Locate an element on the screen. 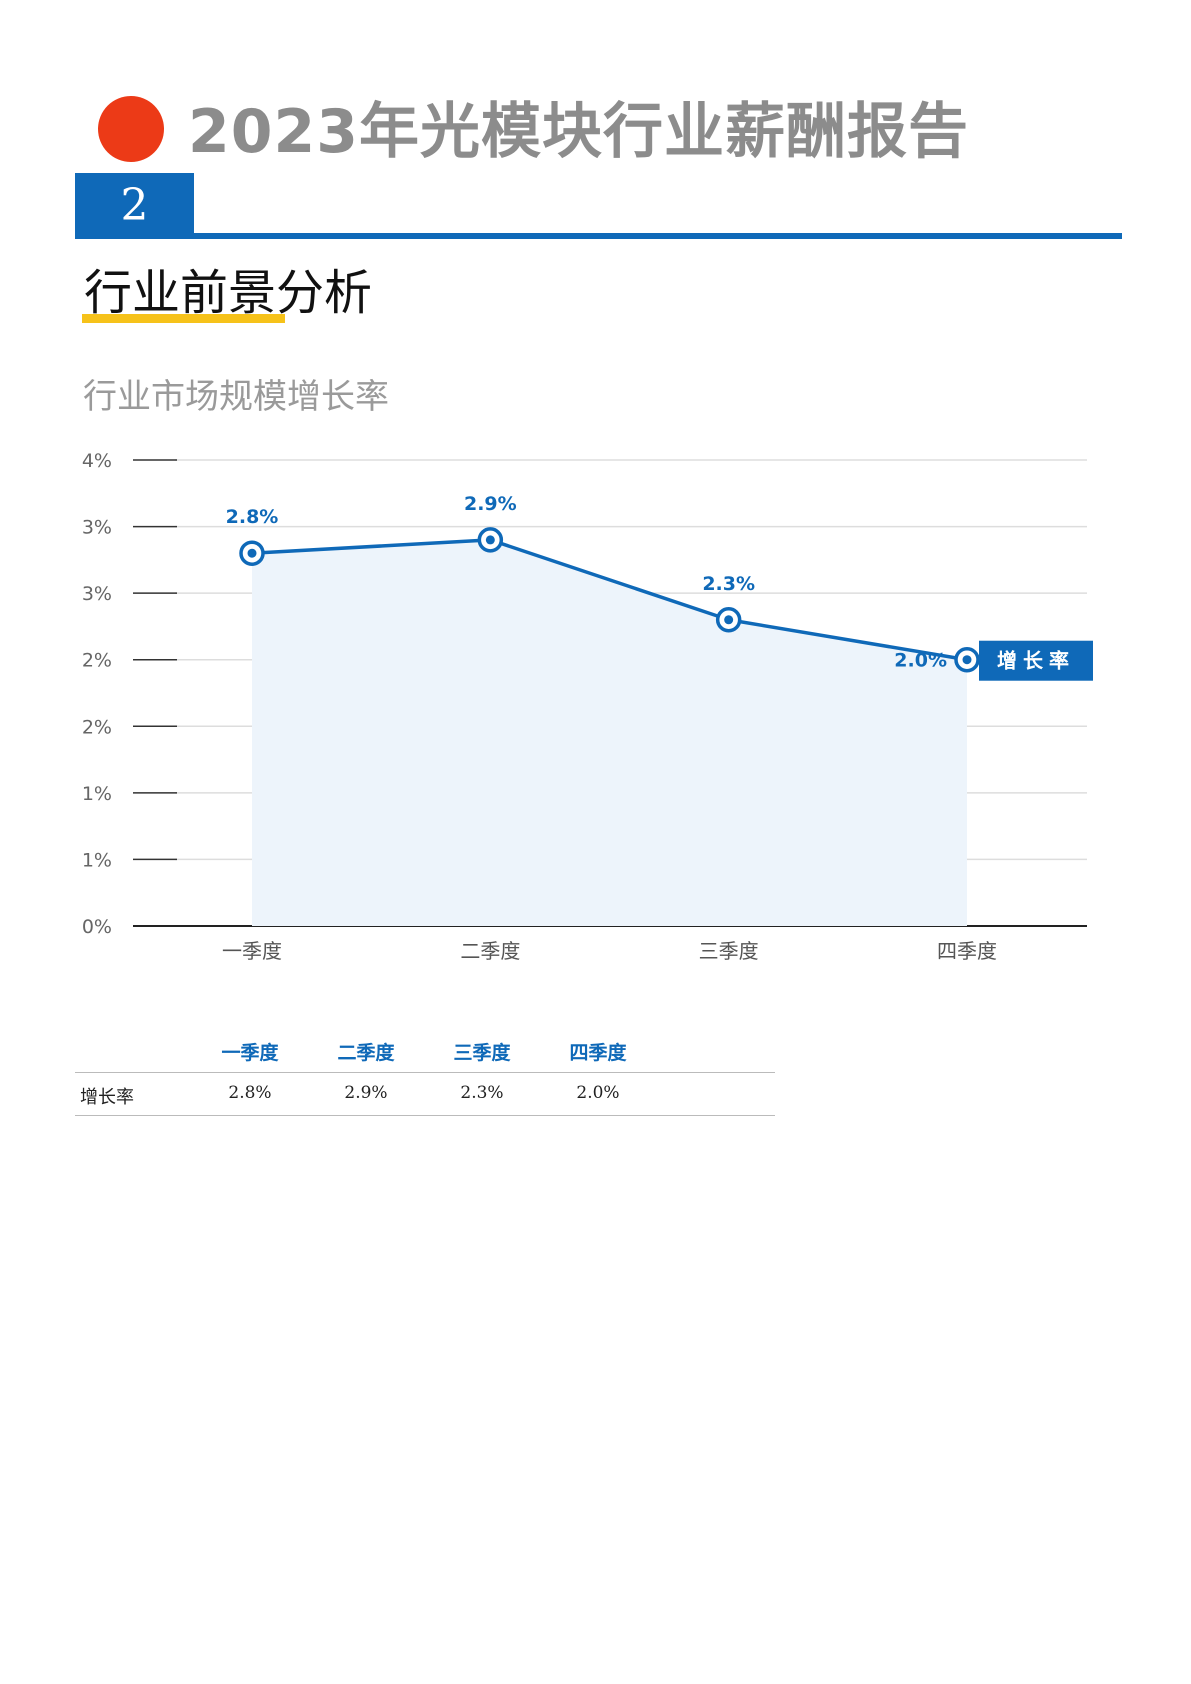 This screenshot has height=1684, width=1191. table-header-row: 一季度 二季度 三季度 四季度 is located at coordinates (425, 1051).